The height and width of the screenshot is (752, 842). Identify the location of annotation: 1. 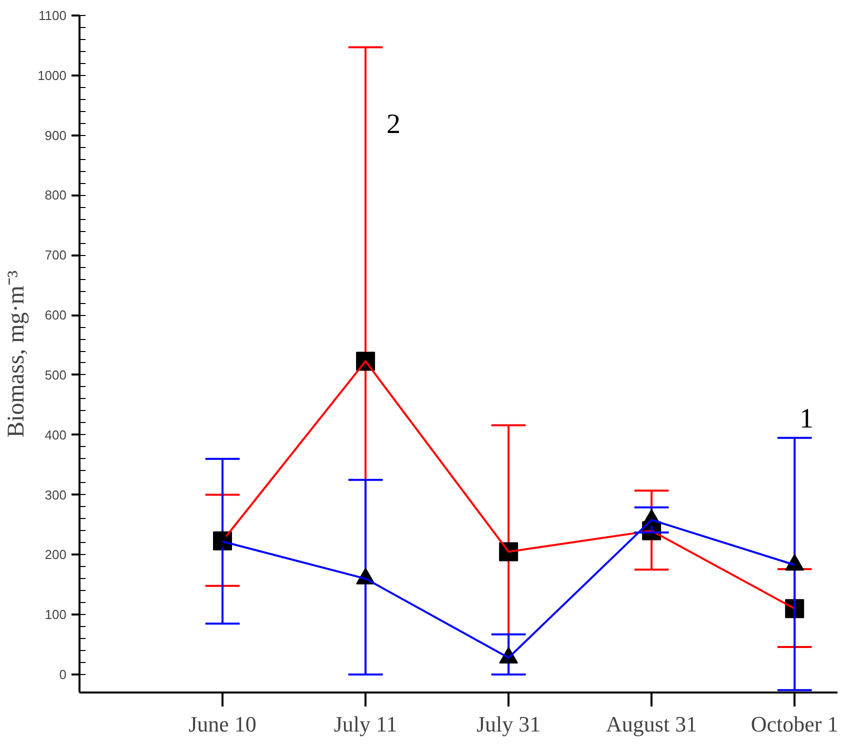
(807, 419).